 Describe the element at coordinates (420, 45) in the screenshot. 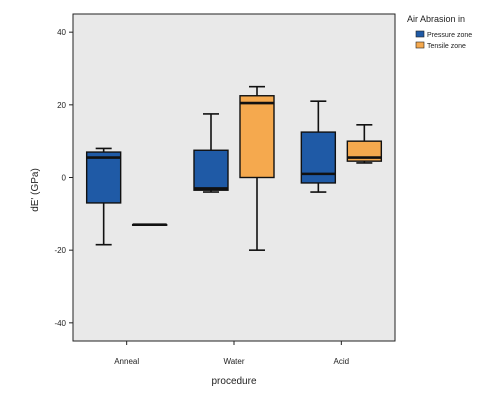

I see `legend-swatch-tensile` at that location.